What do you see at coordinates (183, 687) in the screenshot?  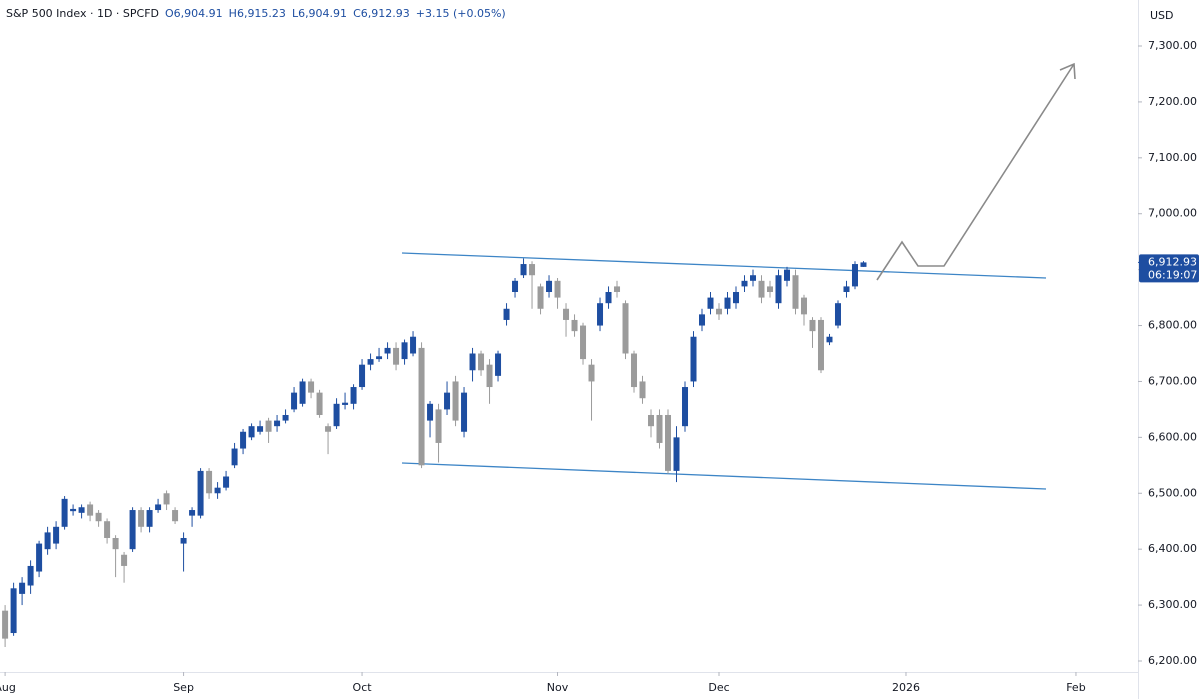 I see `x-tick-label: Sep` at bounding box center [183, 687].